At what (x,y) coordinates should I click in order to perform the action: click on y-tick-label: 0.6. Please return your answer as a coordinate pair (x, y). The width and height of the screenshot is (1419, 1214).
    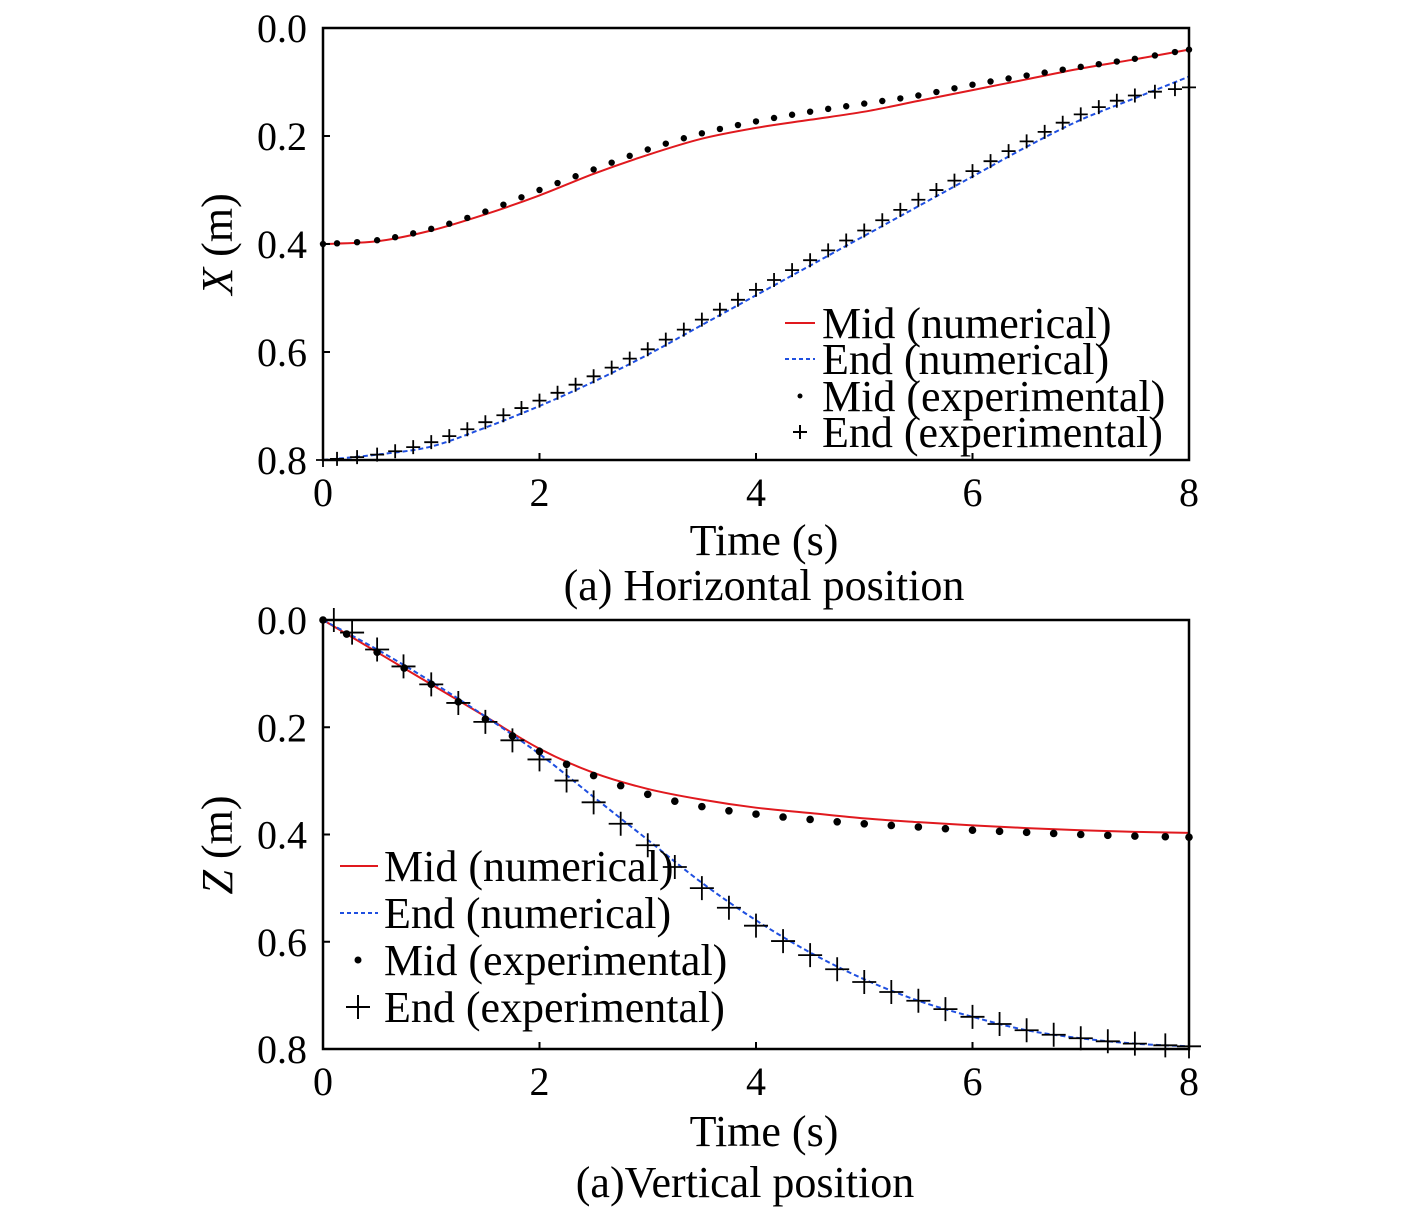
    Looking at the image, I should click on (282, 352).